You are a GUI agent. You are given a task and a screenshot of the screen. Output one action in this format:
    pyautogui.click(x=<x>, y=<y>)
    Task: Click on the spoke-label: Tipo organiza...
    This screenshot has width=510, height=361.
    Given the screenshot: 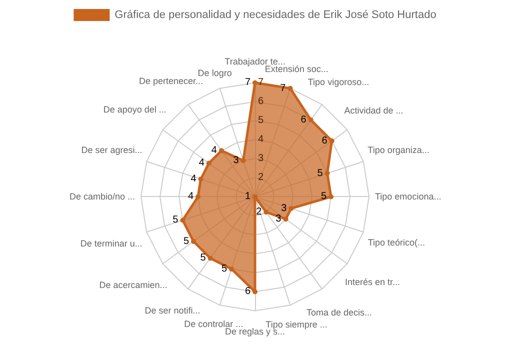 What is the action you would take?
    pyautogui.click(x=399, y=150)
    